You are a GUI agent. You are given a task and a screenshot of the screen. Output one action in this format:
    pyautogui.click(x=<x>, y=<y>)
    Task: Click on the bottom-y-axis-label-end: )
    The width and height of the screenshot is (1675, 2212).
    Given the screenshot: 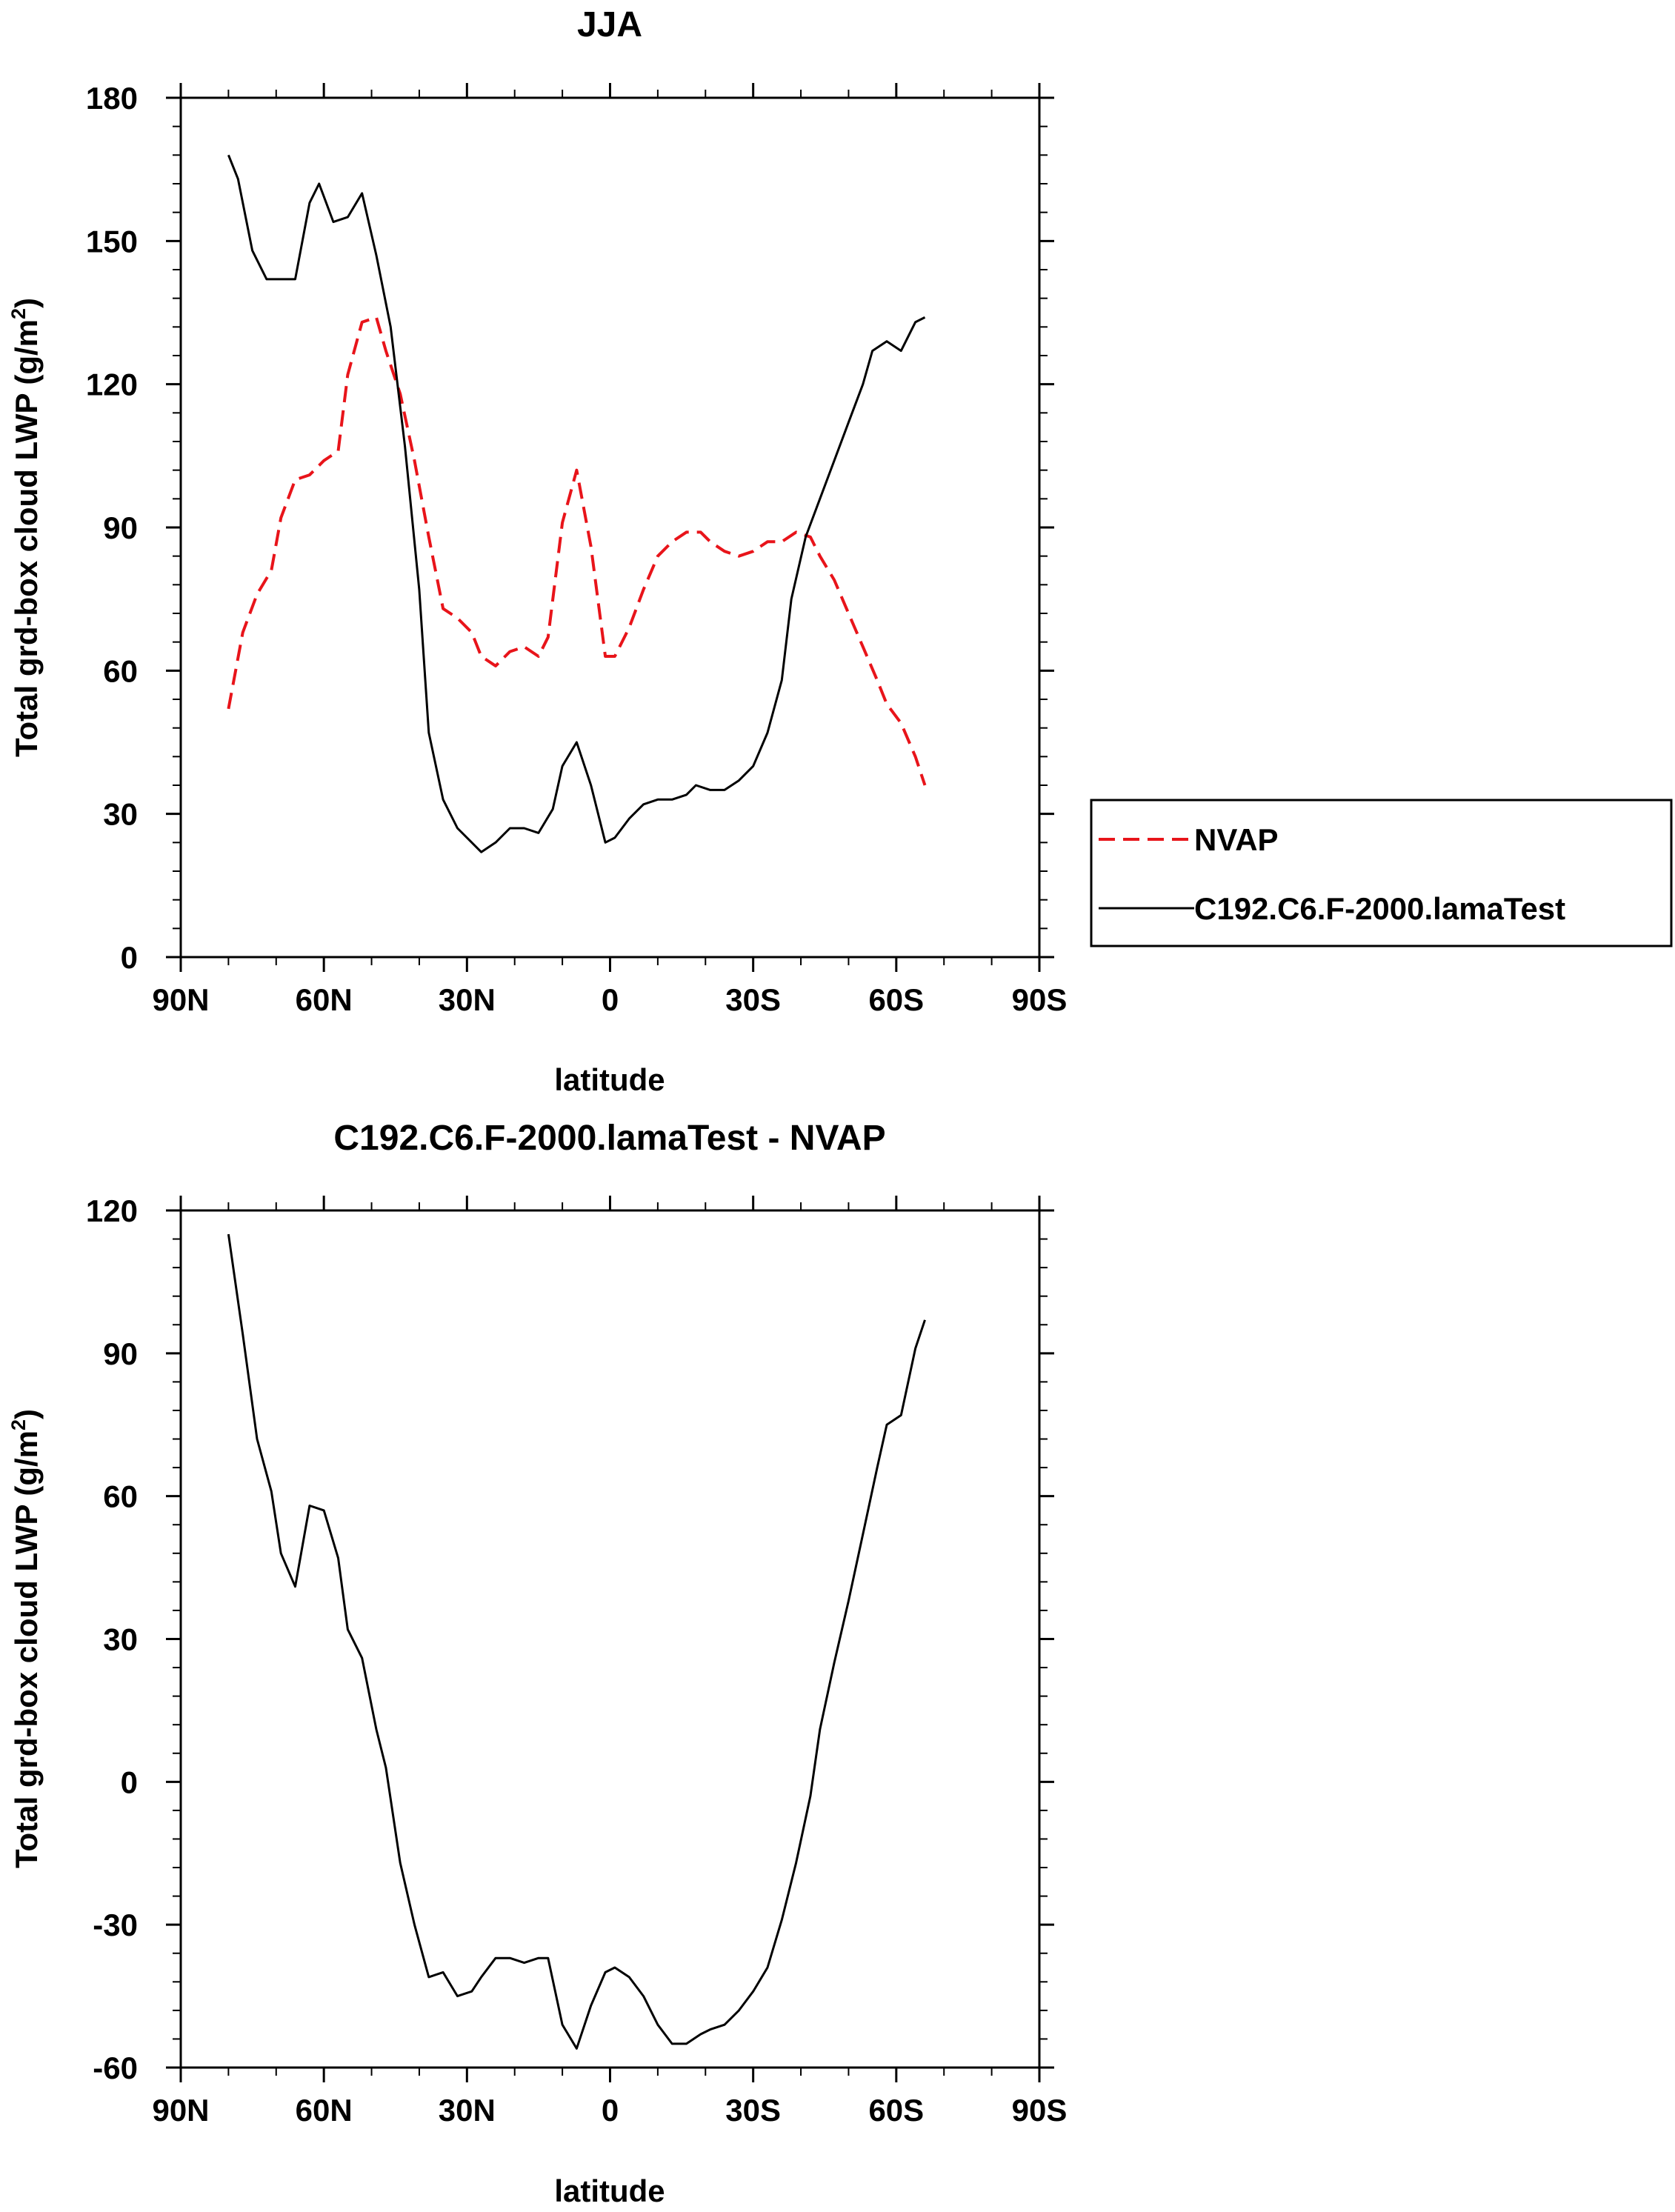 What is the action you would take?
    pyautogui.click(x=26, y=1414)
    